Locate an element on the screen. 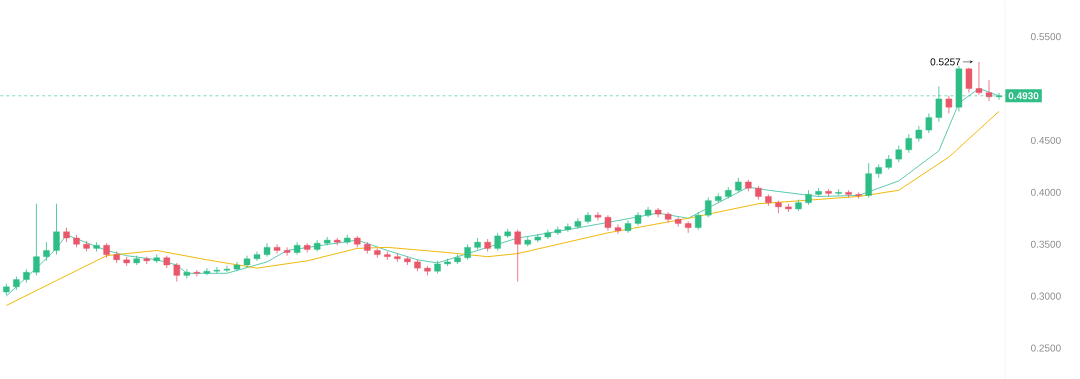 This screenshot has width=1080, height=379. y-tick-label: 0.5500 is located at coordinates (1045, 36).